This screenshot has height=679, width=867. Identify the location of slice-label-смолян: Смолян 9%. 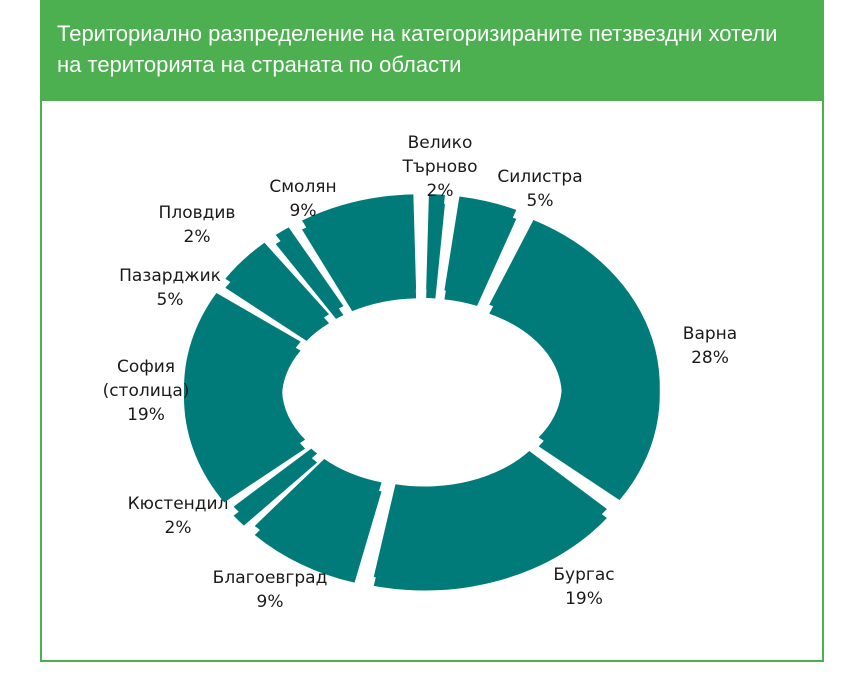
(302, 199).